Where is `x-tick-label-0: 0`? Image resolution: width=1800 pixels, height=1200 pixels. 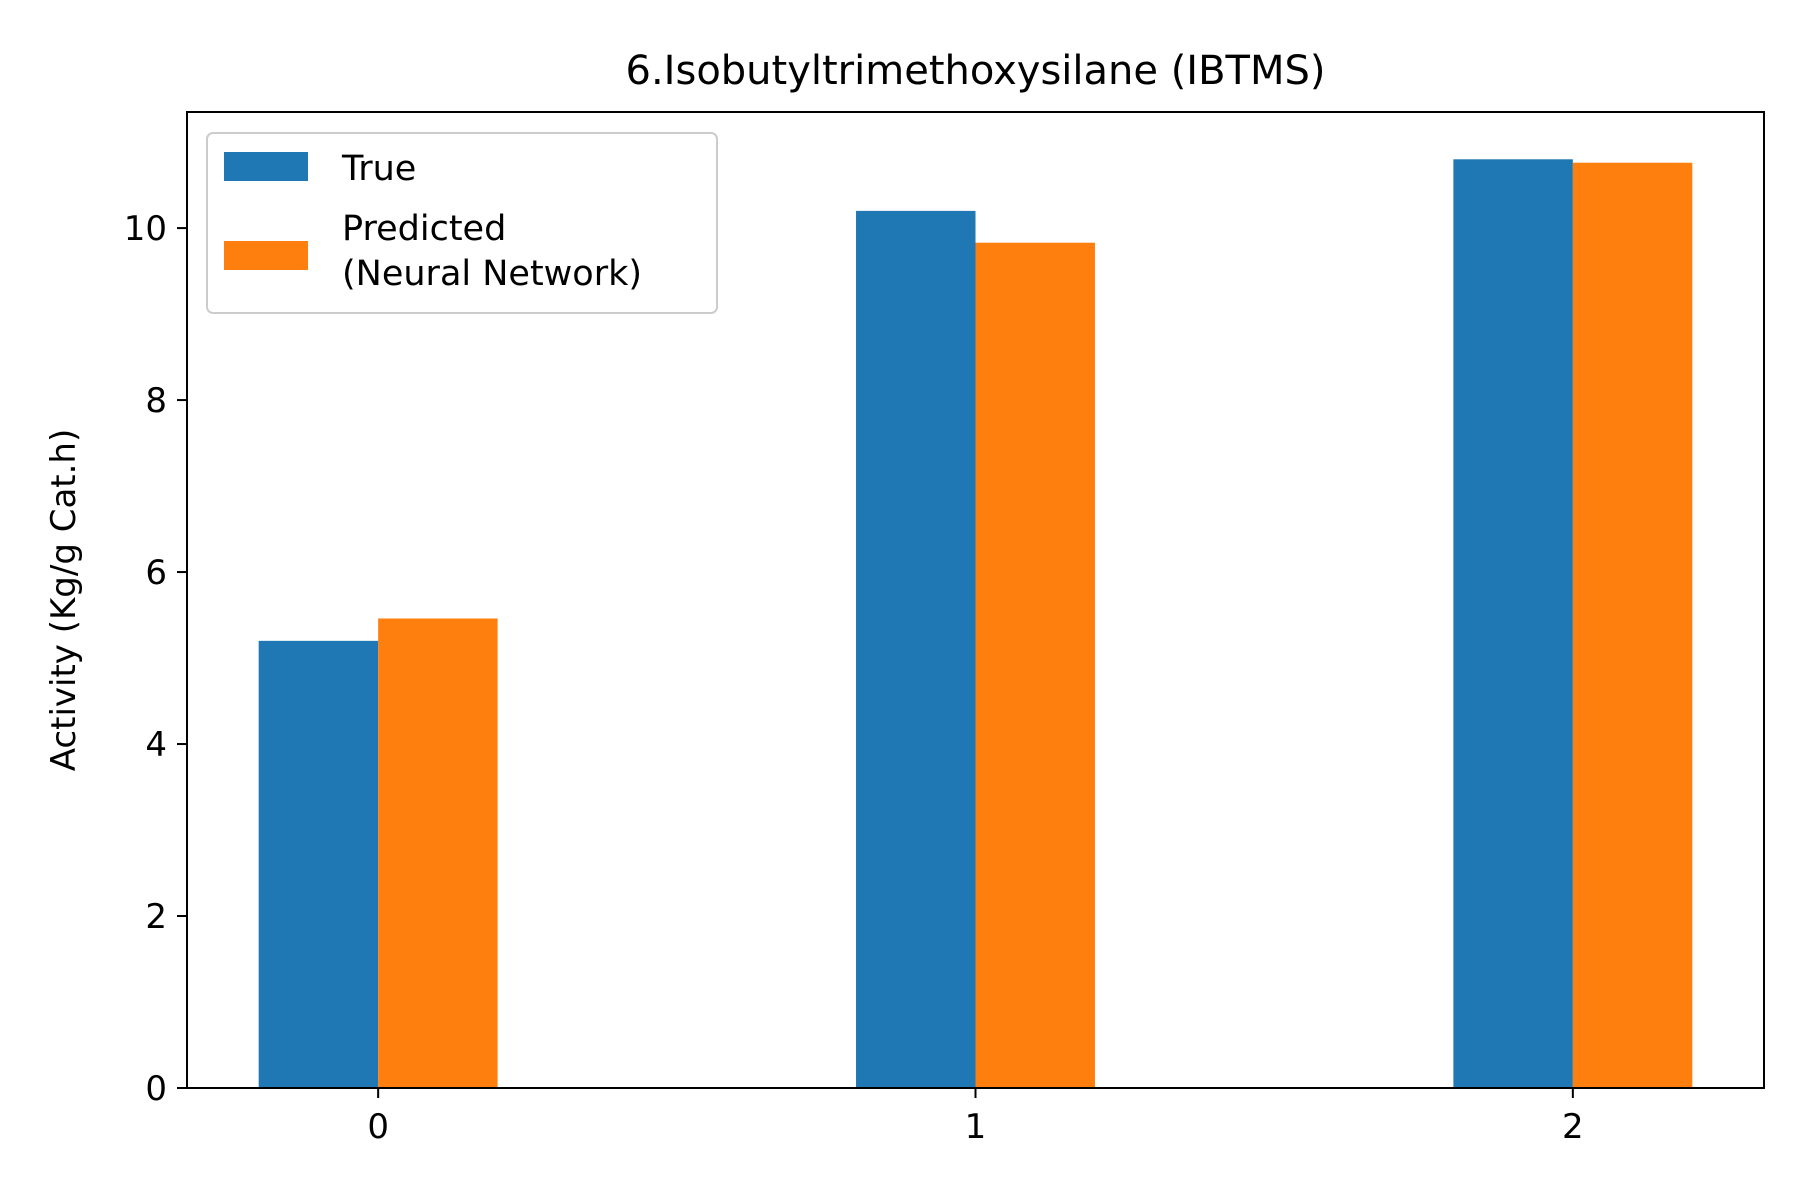 x-tick-label-0: 0 is located at coordinates (378, 1127).